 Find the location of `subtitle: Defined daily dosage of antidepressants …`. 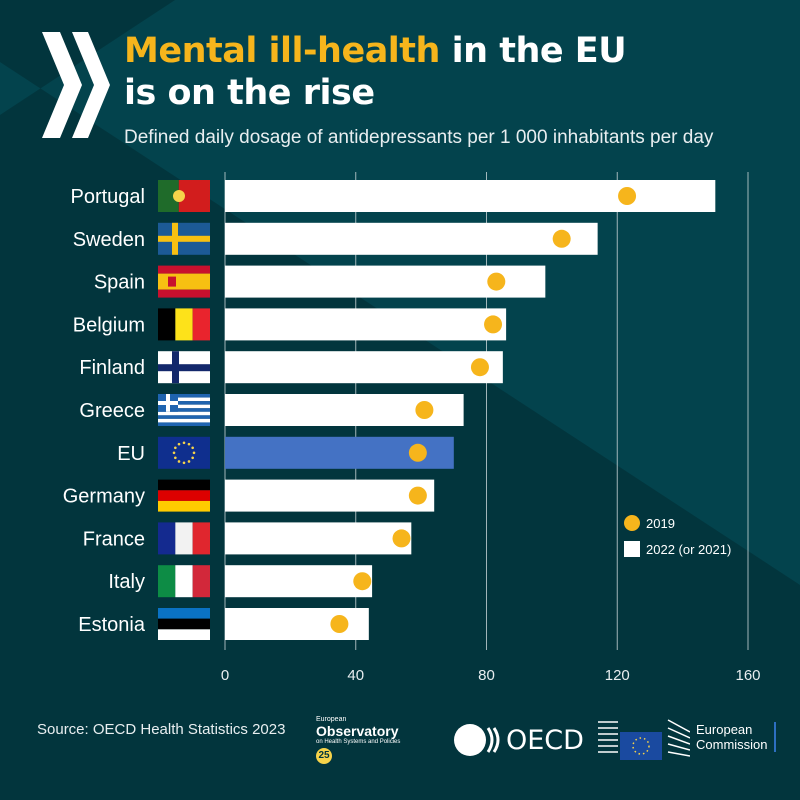

subtitle: Defined daily dosage of antidepressants … is located at coordinates (419, 137).